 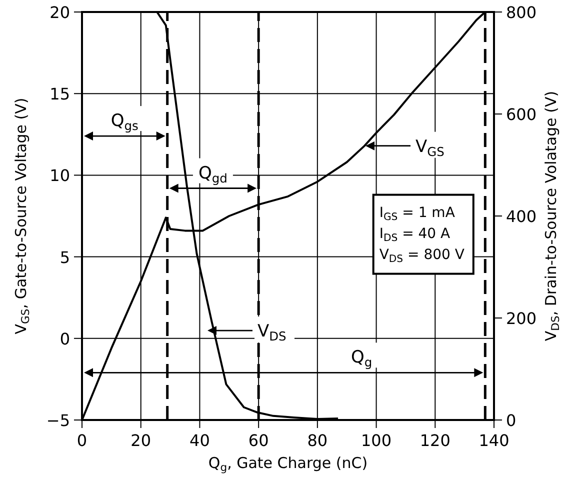 What do you see at coordinates (521, 318) in the screenshot?
I see `y2-tick-label: 200` at bounding box center [521, 318].